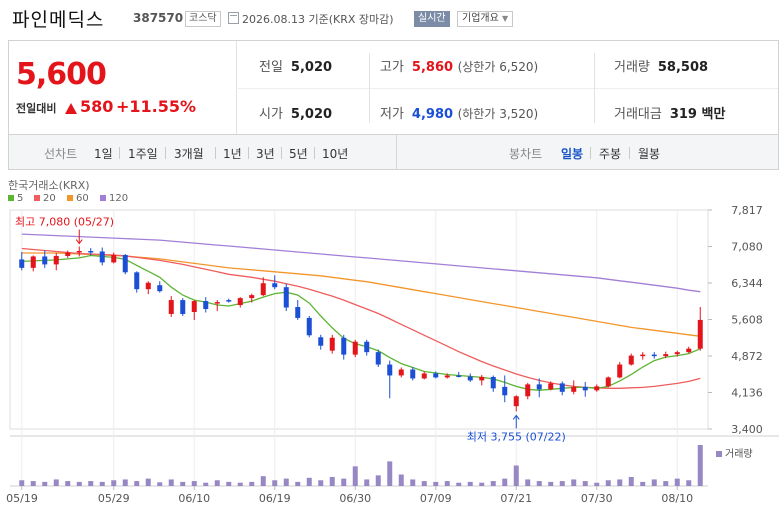 The image size is (779, 514). Describe the element at coordinates (432, 19) in the screenshot. I see `realtime-button: 실시간` at that location.